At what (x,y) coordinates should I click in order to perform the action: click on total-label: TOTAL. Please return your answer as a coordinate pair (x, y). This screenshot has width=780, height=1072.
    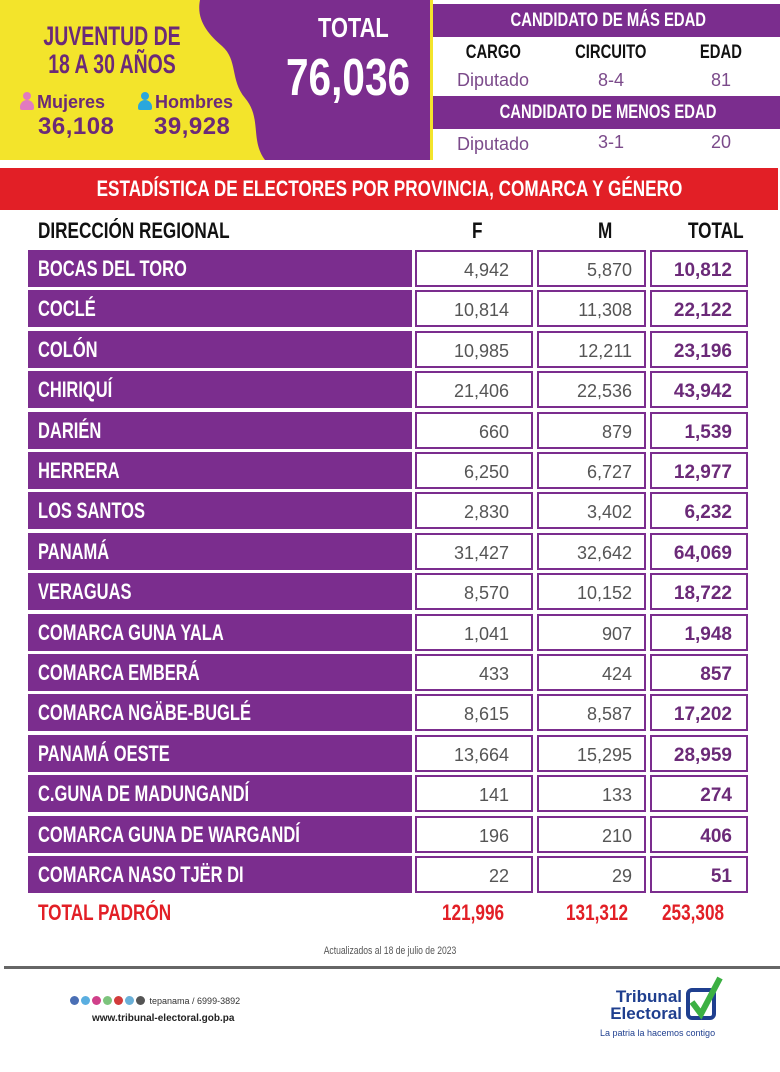
    Looking at the image, I should click on (353, 27).